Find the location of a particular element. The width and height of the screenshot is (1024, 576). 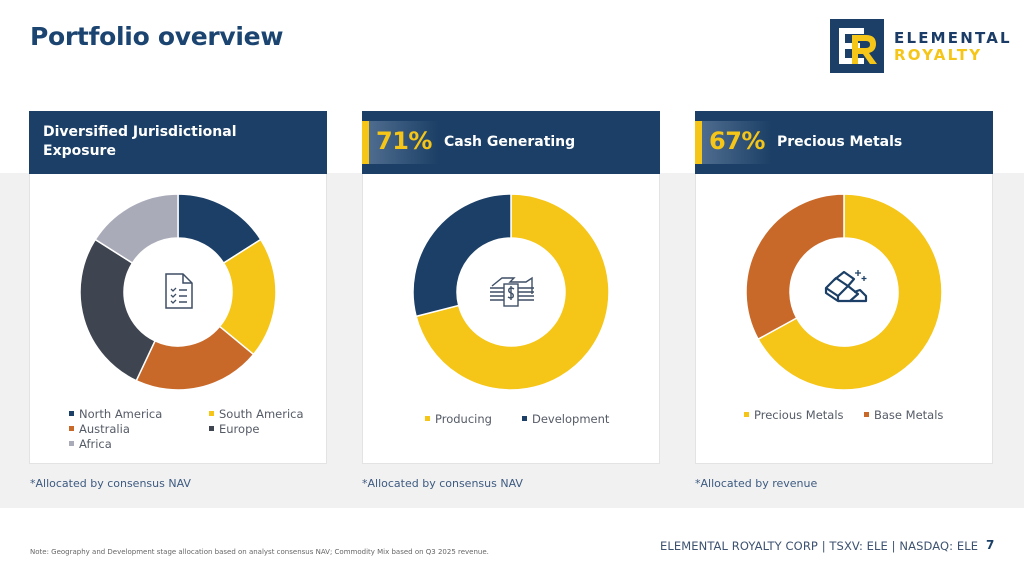

donut-slice-europe is located at coordinates (118, 310).